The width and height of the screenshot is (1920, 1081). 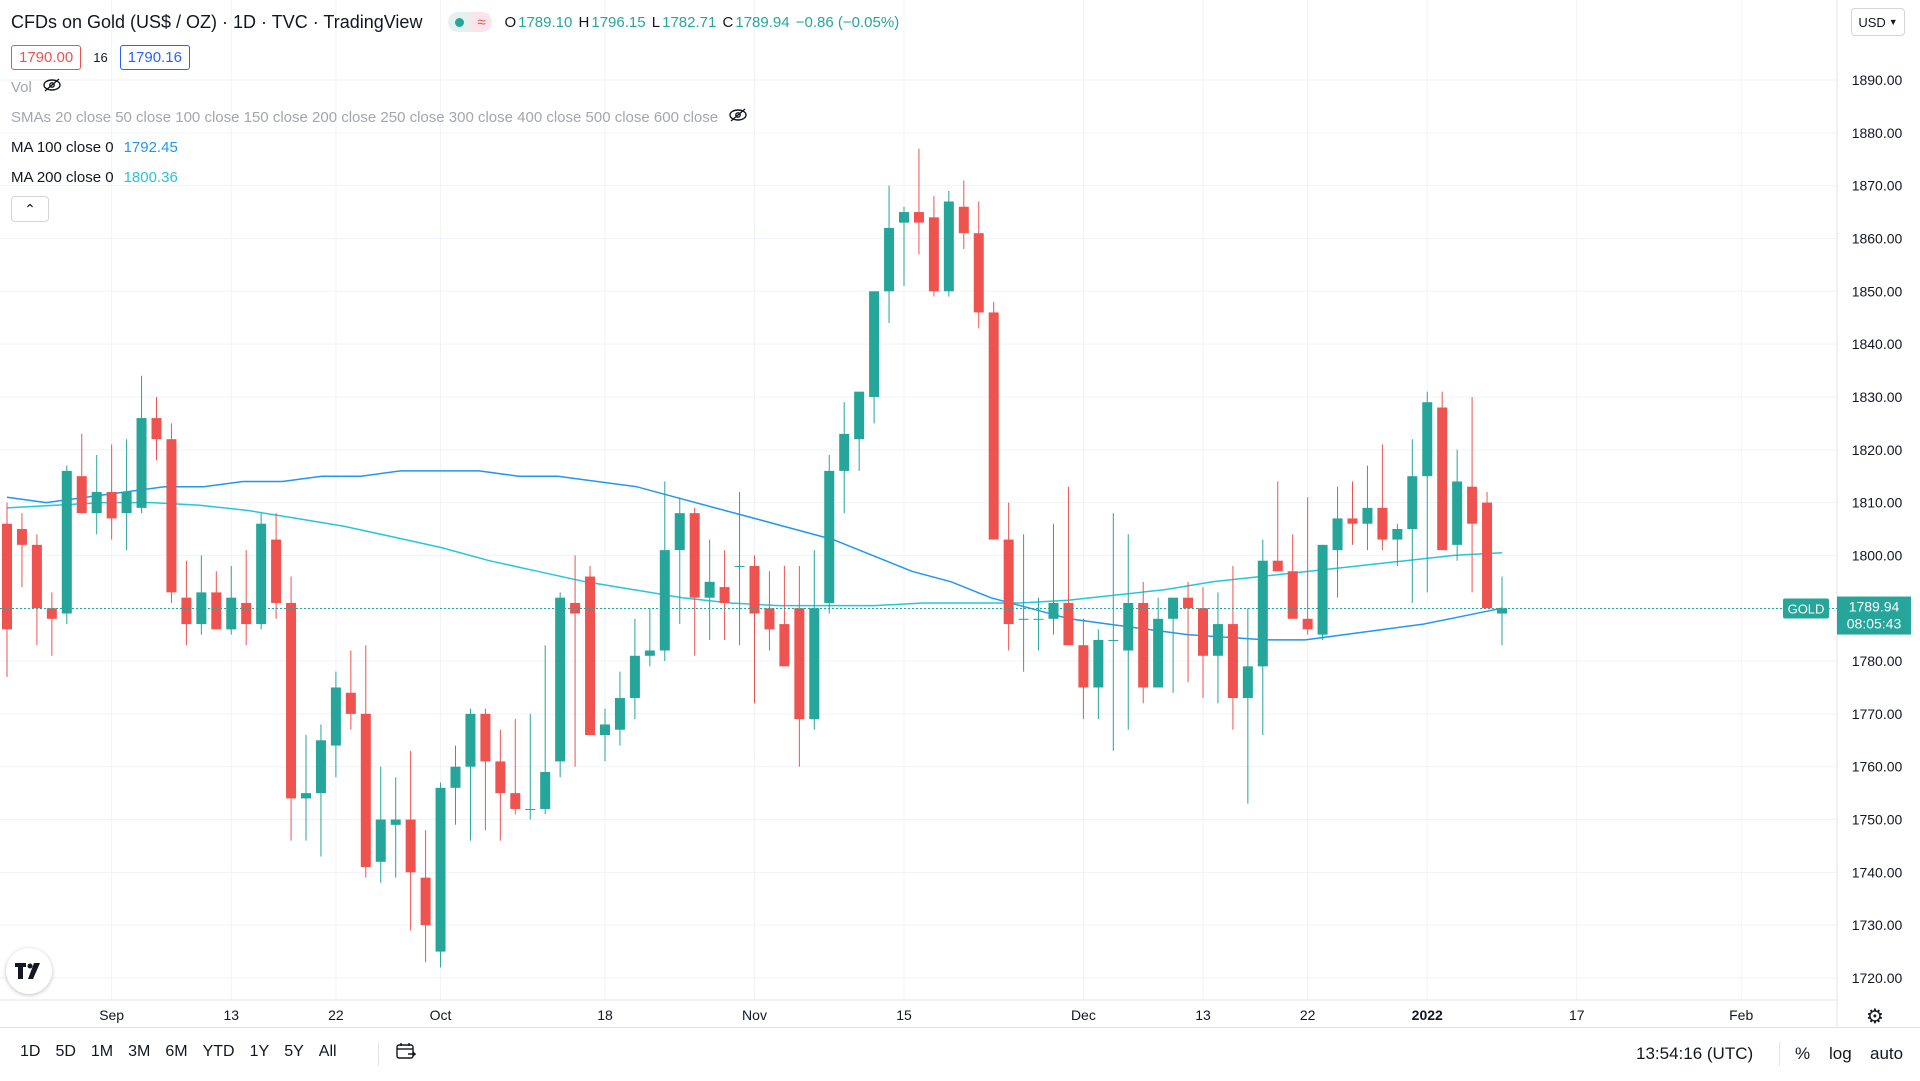 What do you see at coordinates (456, 87) in the screenshot?
I see `indicator-vol: Vol` at bounding box center [456, 87].